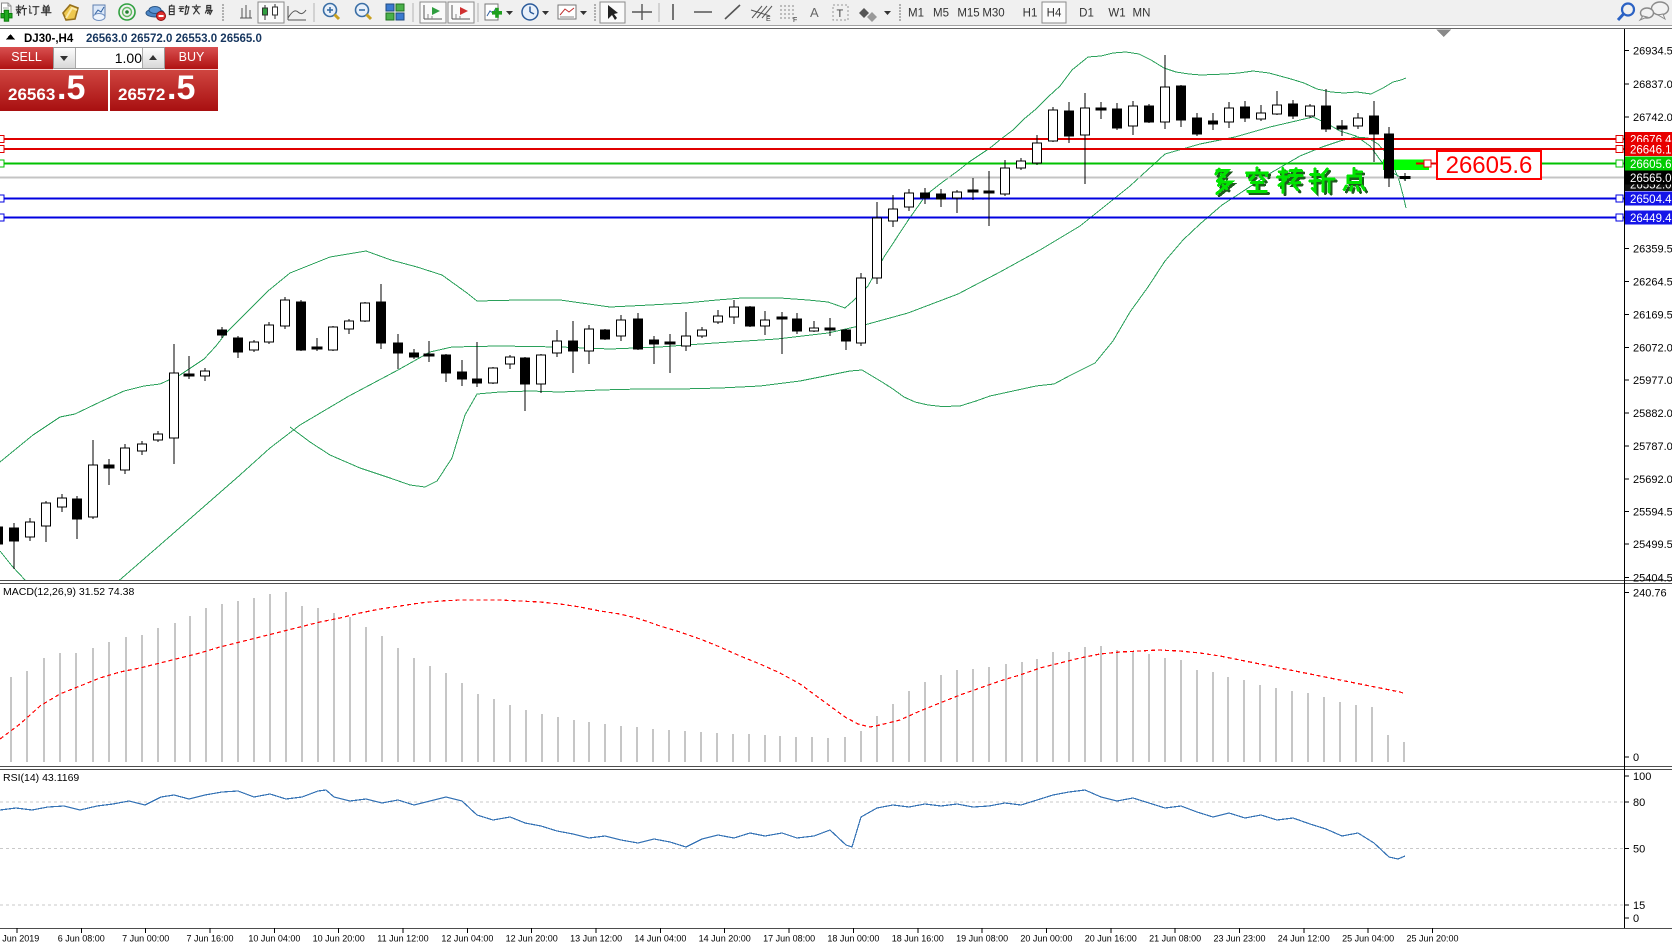 This screenshot has height=948, width=1672. What do you see at coordinates (725, 939) in the screenshot?
I see `svg-text: 14 Jun 20:00` at bounding box center [725, 939].